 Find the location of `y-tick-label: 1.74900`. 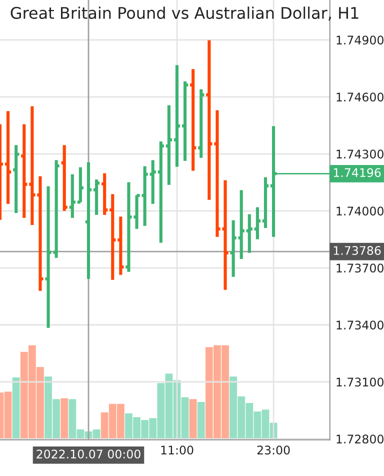

y-tick-label: 1.74900 is located at coordinates (360, 40).